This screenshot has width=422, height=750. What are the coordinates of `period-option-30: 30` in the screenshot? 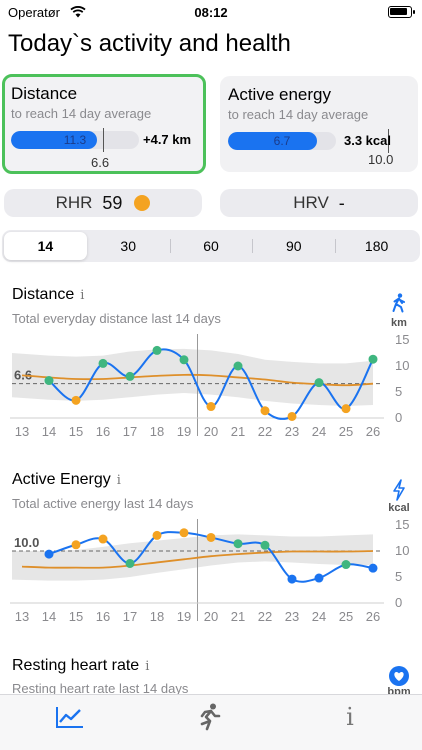 It's located at (128, 246).